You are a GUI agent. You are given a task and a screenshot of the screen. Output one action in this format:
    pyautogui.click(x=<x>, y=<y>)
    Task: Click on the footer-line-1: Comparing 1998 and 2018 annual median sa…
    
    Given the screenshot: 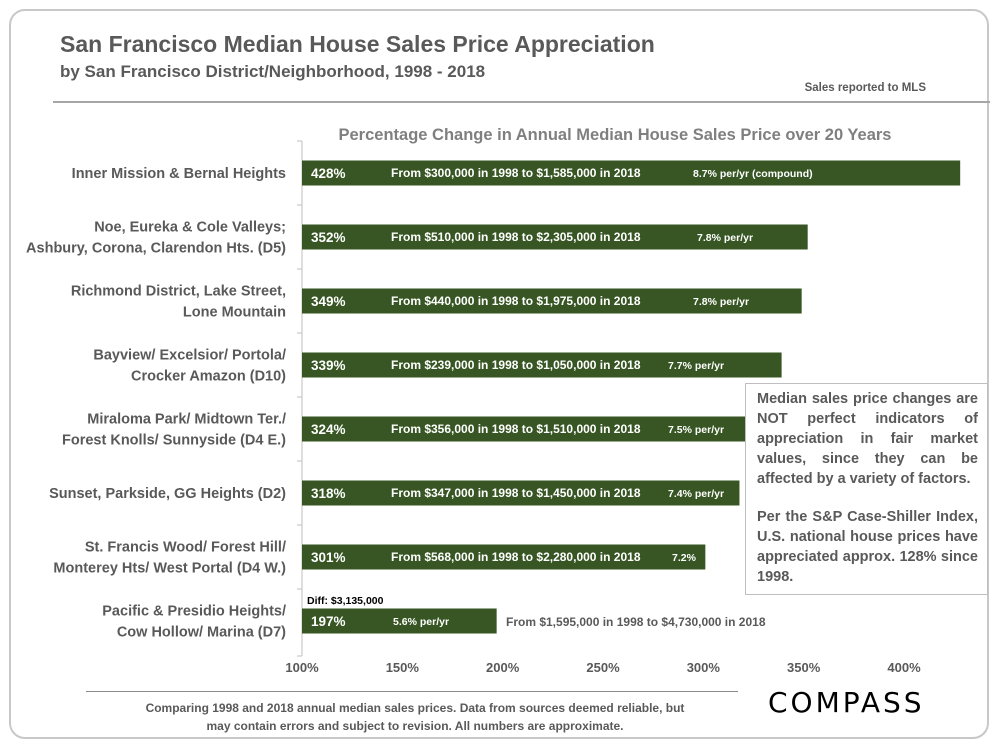 What is the action you would take?
    pyautogui.click(x=415, y=708)
    